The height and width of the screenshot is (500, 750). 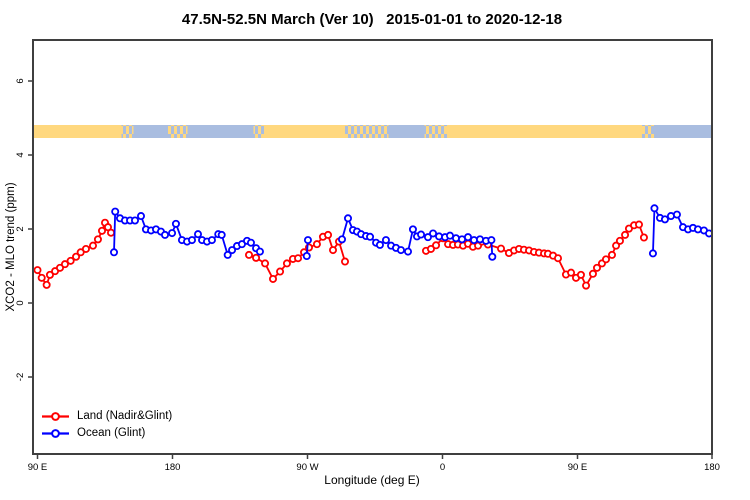 I want to click on ocean-series-symbol, so click(x=55, y=433).